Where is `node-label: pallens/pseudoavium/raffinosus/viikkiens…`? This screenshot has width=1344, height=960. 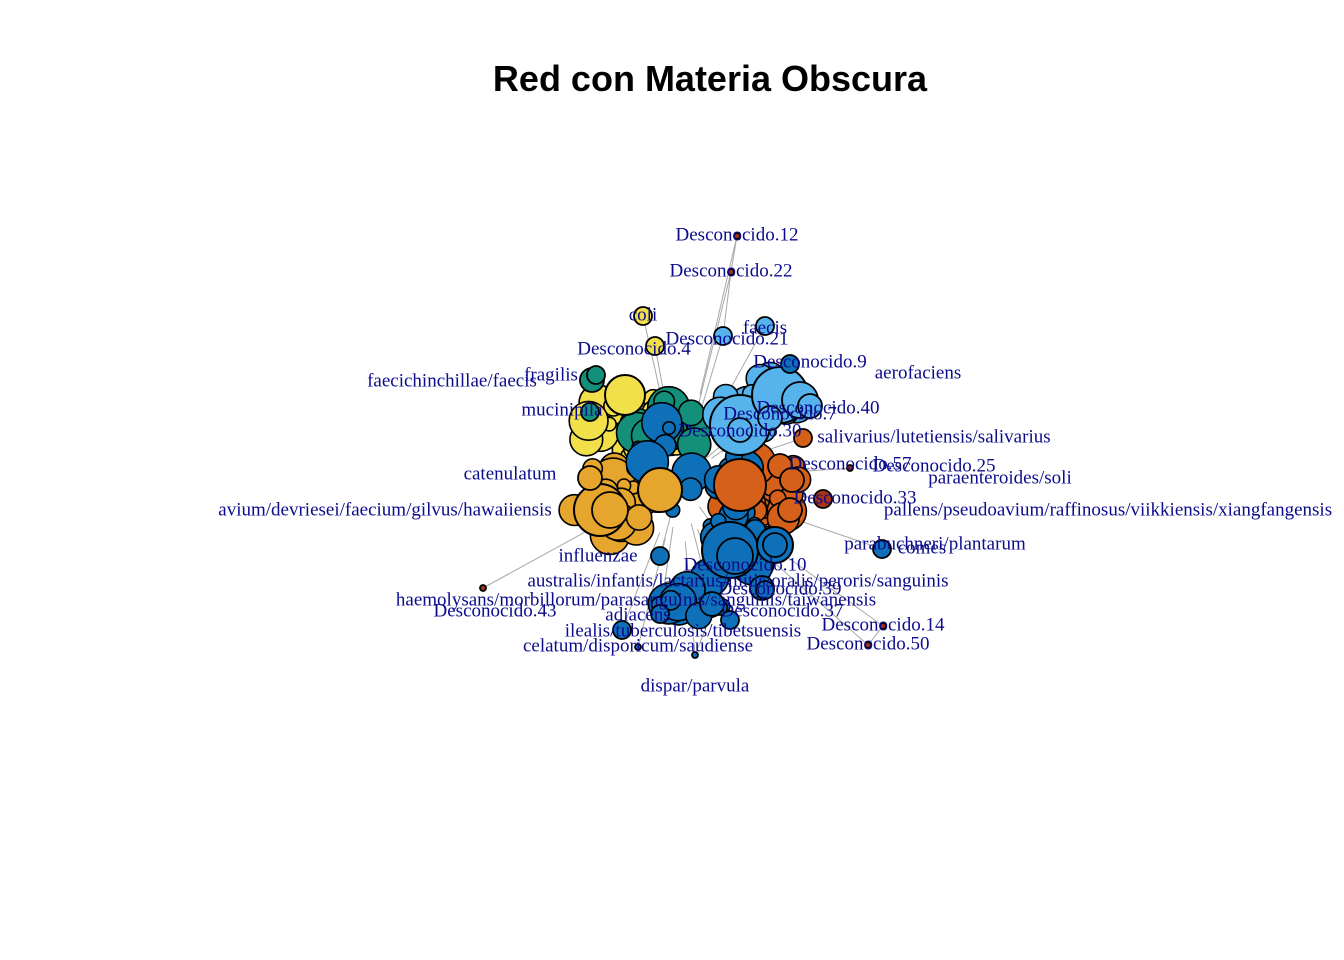 node-label: pallens/pseudoavium/raffinosus/viikkiens… is located at coordinates (1108, 509).